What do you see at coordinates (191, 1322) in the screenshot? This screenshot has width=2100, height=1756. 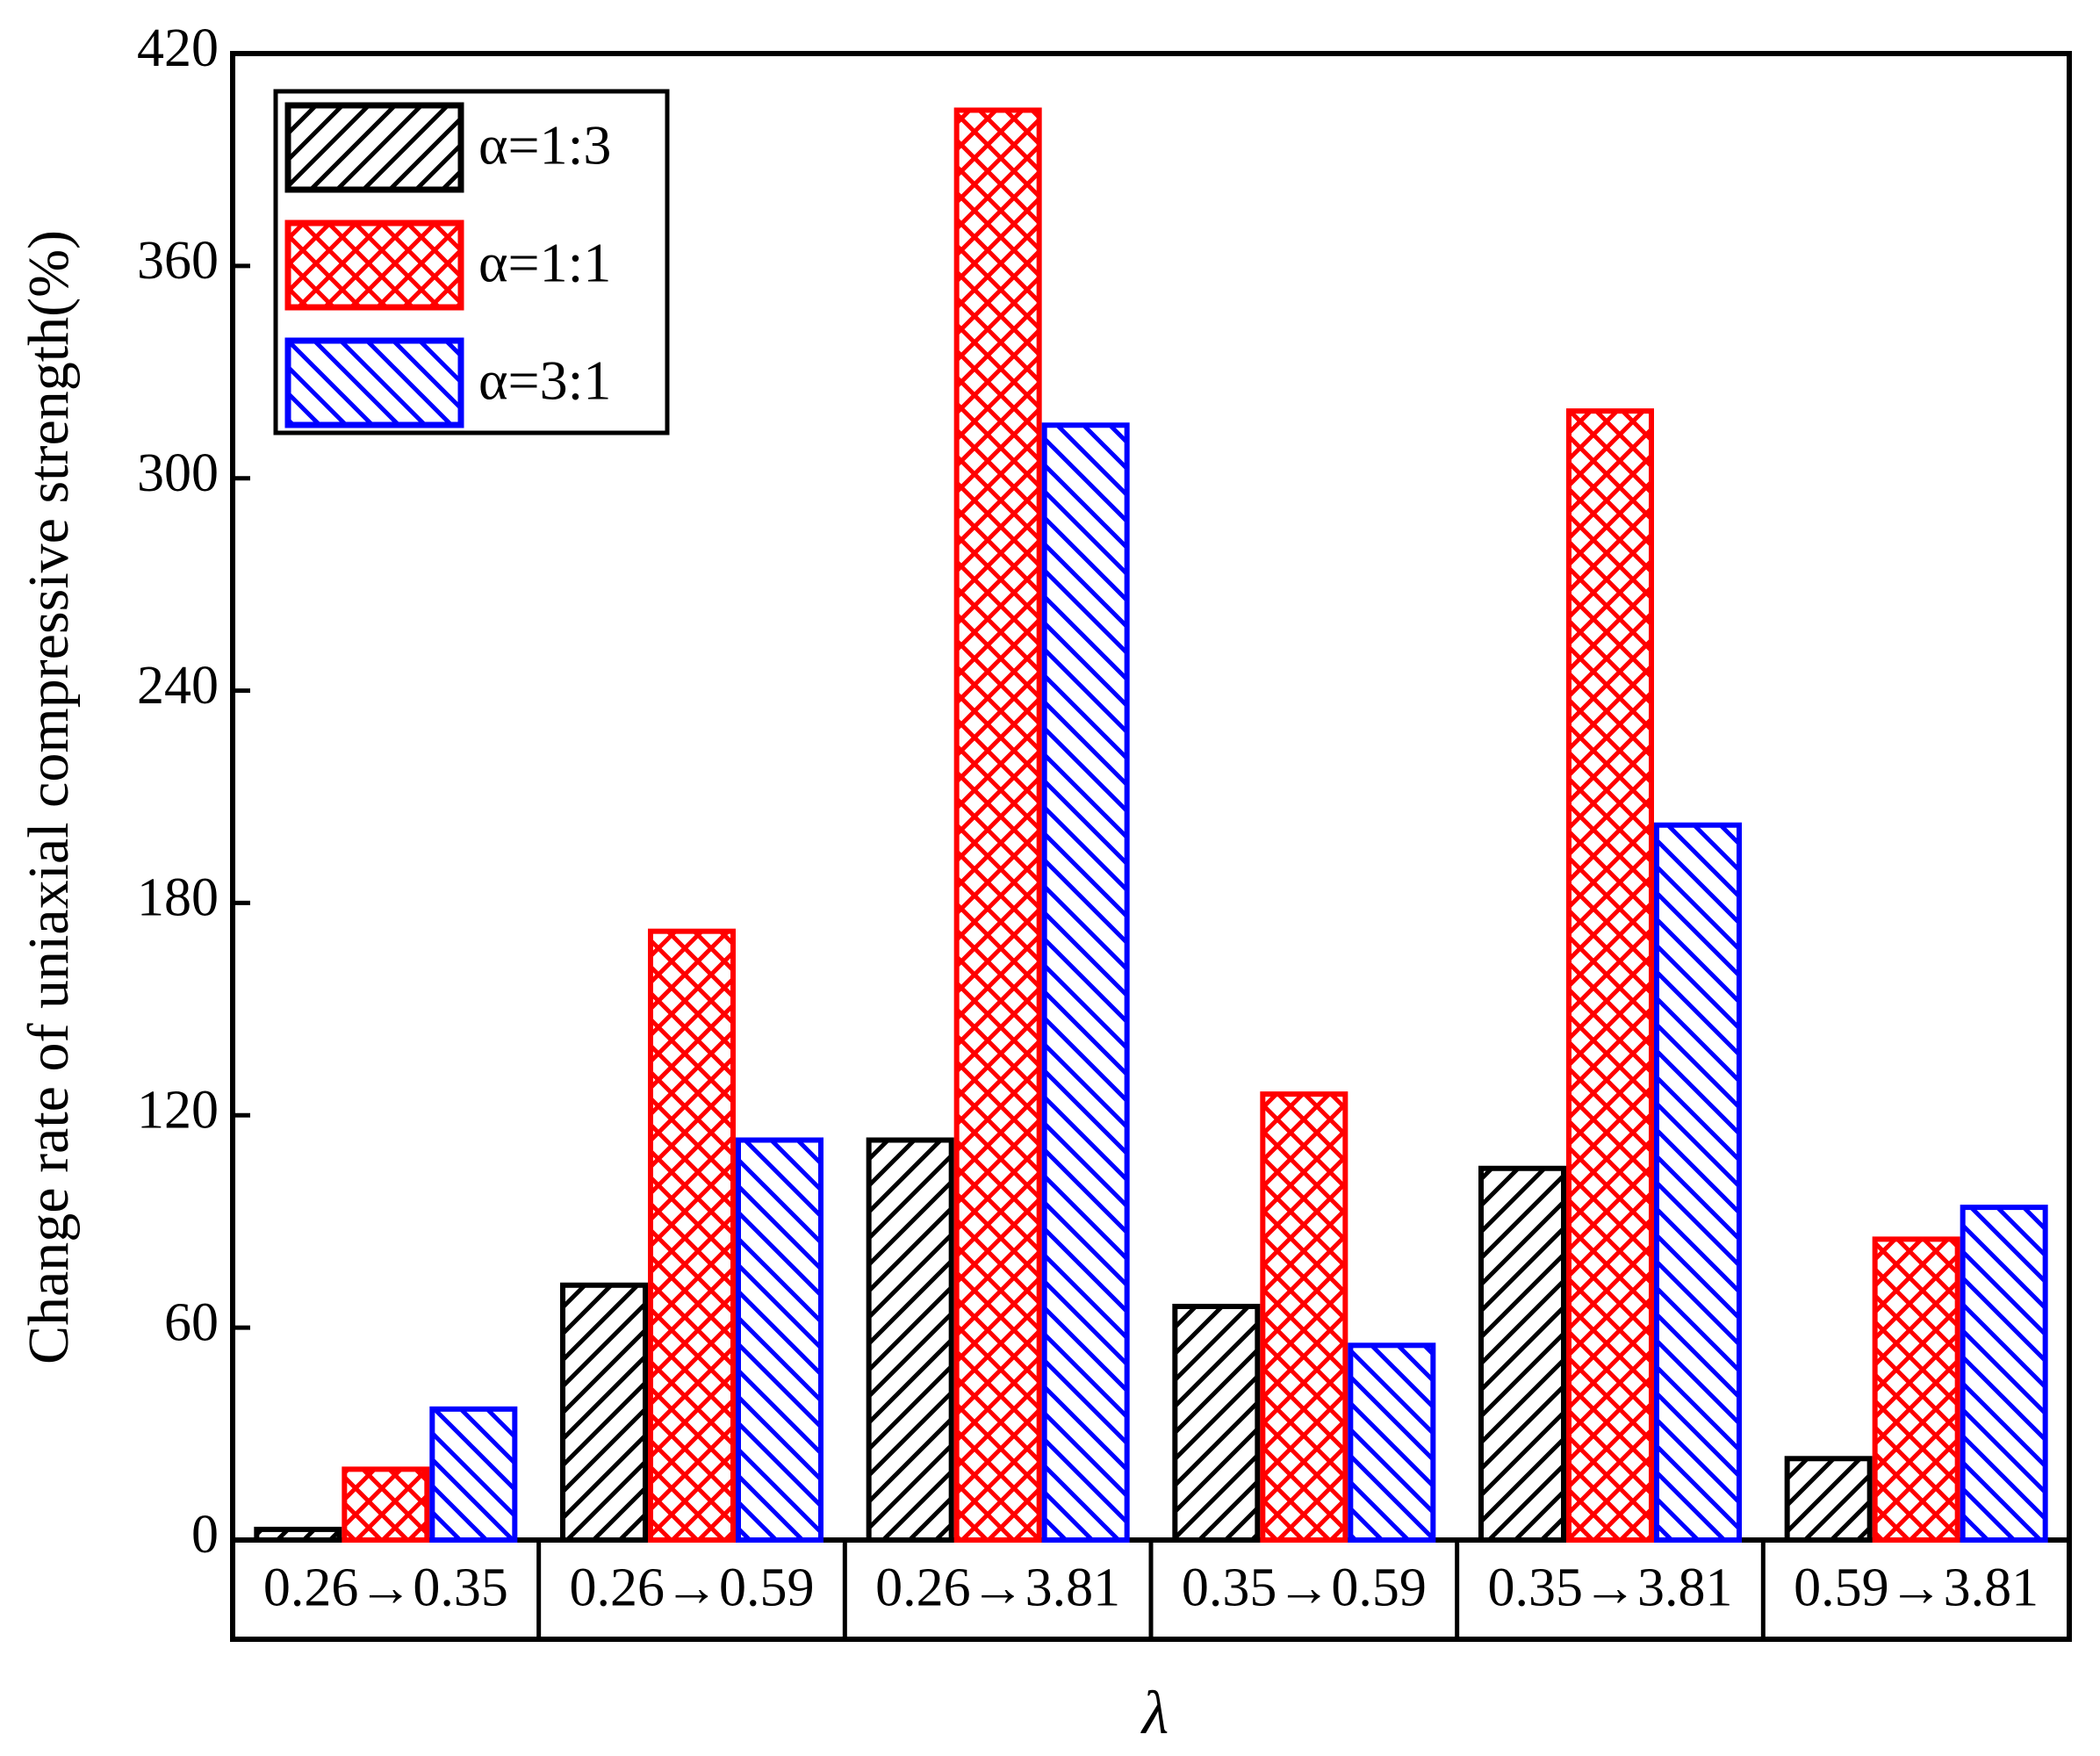 I see `y-tick-label: 60` at bounding box center [191, 1322].